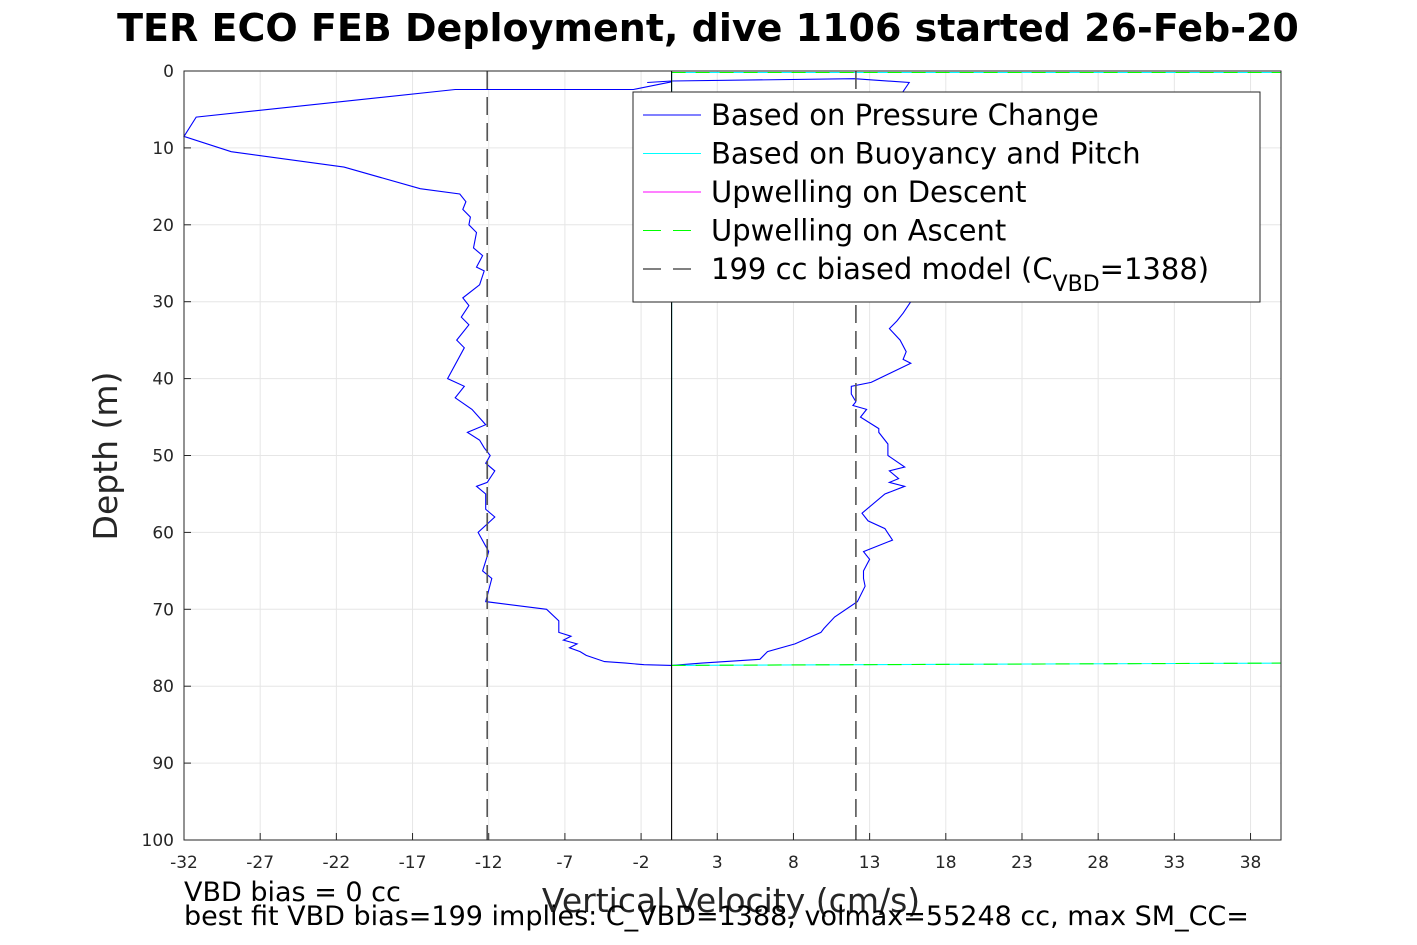 The width and height of the screenshot is (1417, 945). I want to click on legend-label-subscript: VBD, so click(1076, 284).